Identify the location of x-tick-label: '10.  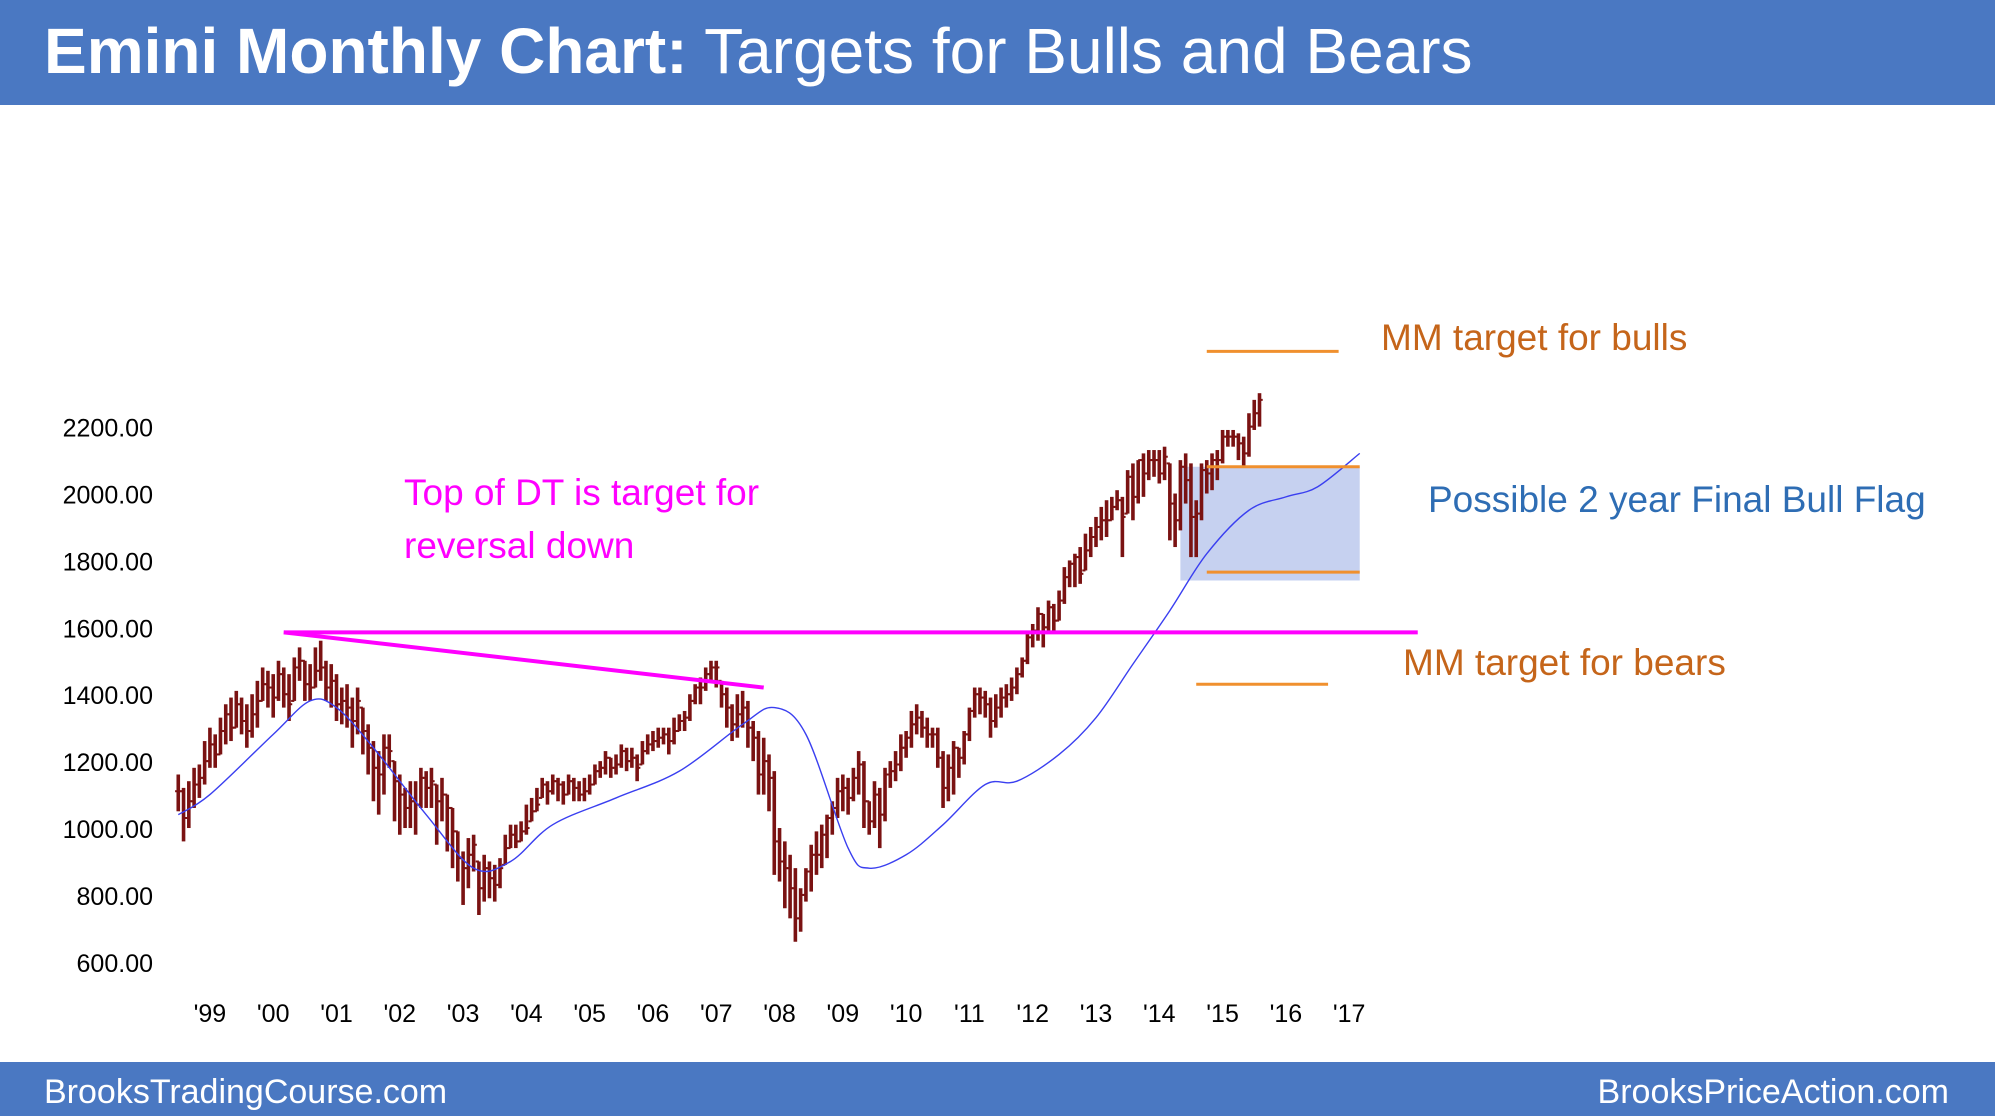
(906, 1014).